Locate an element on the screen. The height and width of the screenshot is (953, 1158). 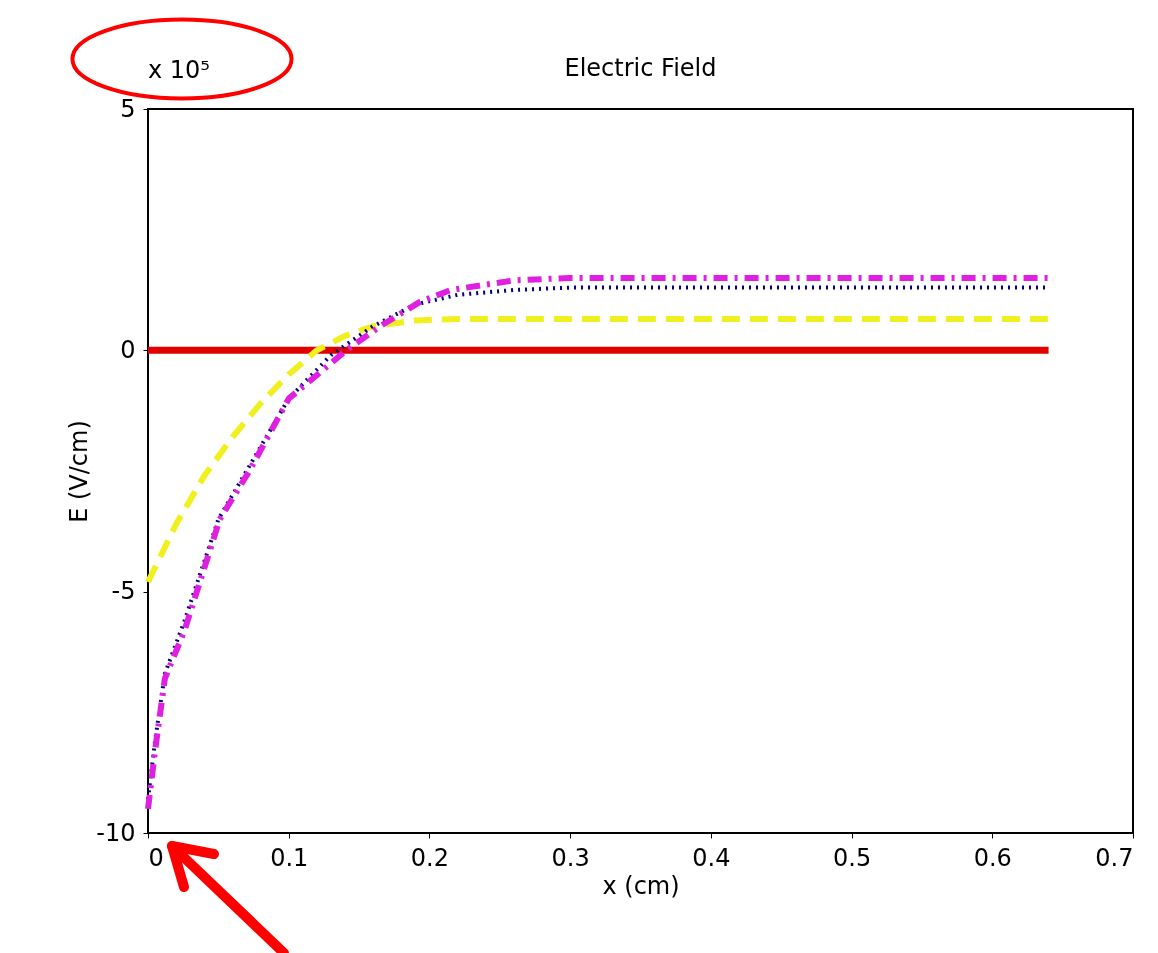
x-tick-label: 0.1 is located at coordinates (289, 857).